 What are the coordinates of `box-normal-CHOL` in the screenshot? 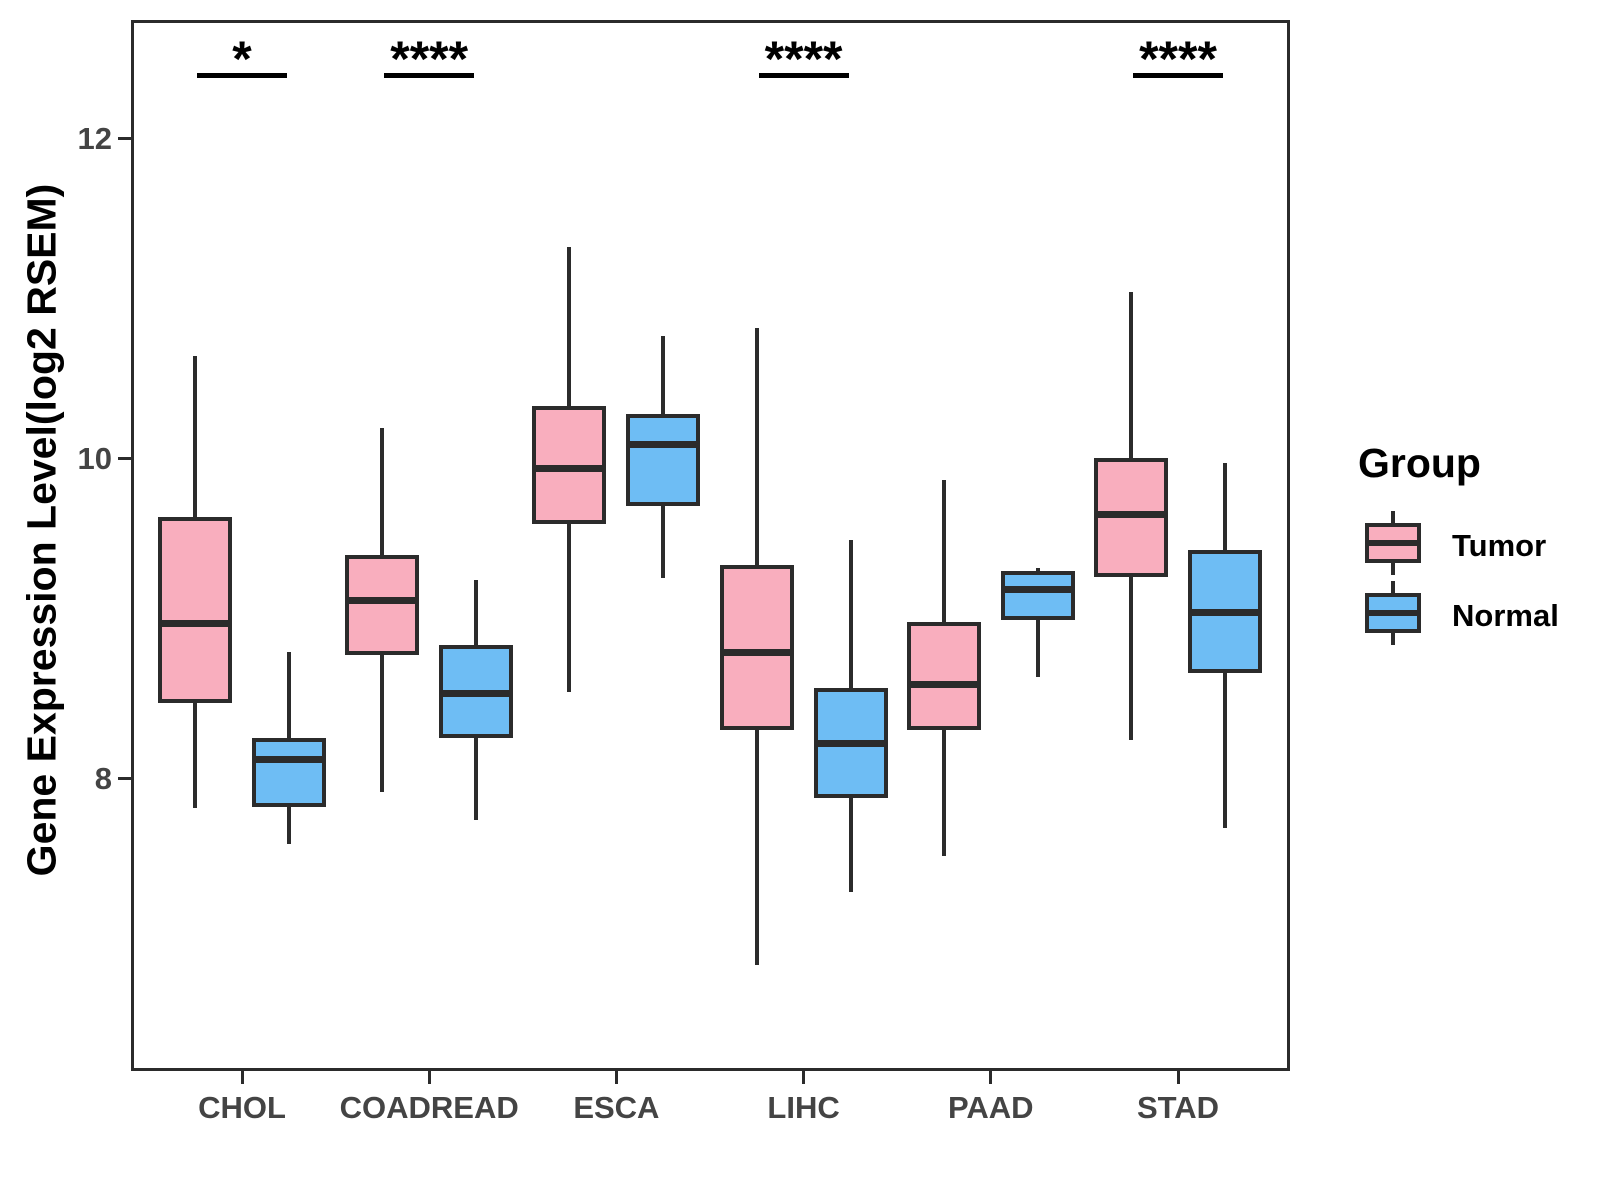 It's located at (289, 772).